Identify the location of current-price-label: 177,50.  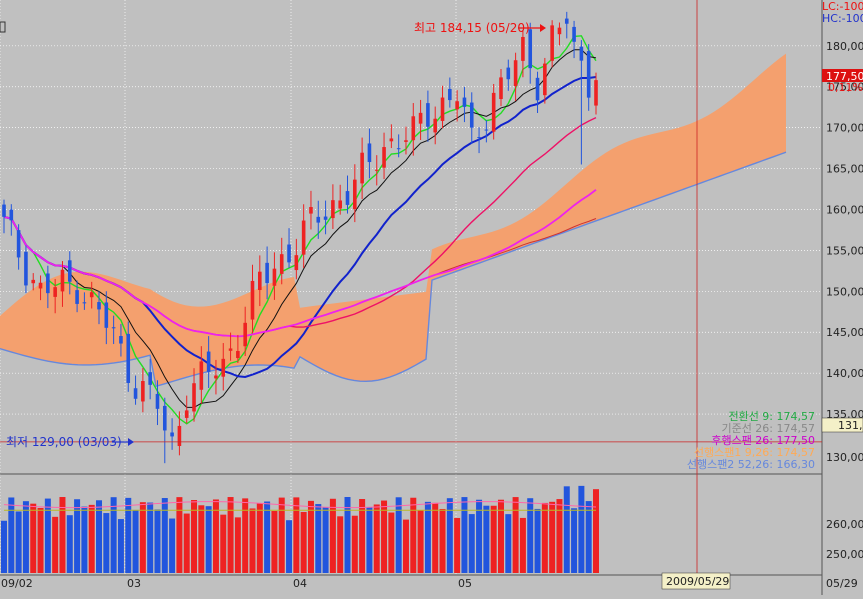
(844, 76).